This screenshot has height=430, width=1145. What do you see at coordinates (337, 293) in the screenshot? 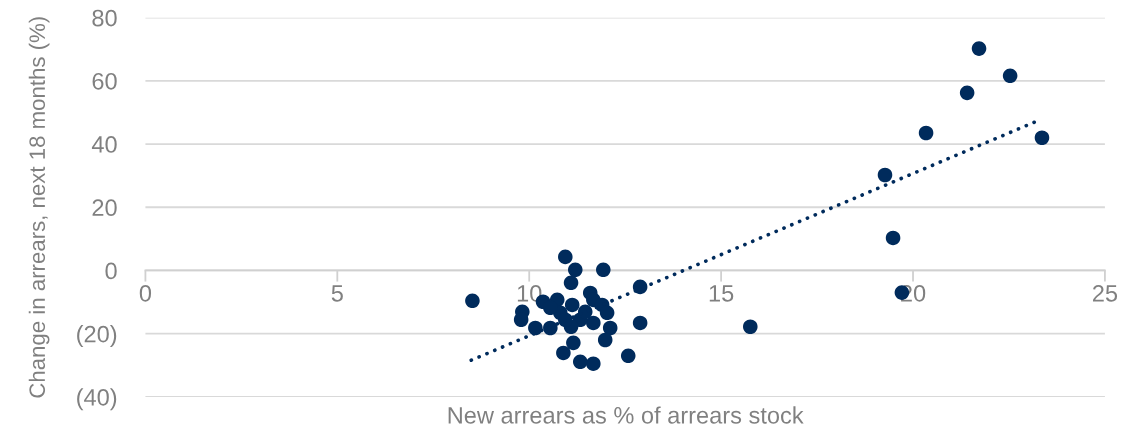
I see `x-tick-label: 5` at bounding box center [337, 293].